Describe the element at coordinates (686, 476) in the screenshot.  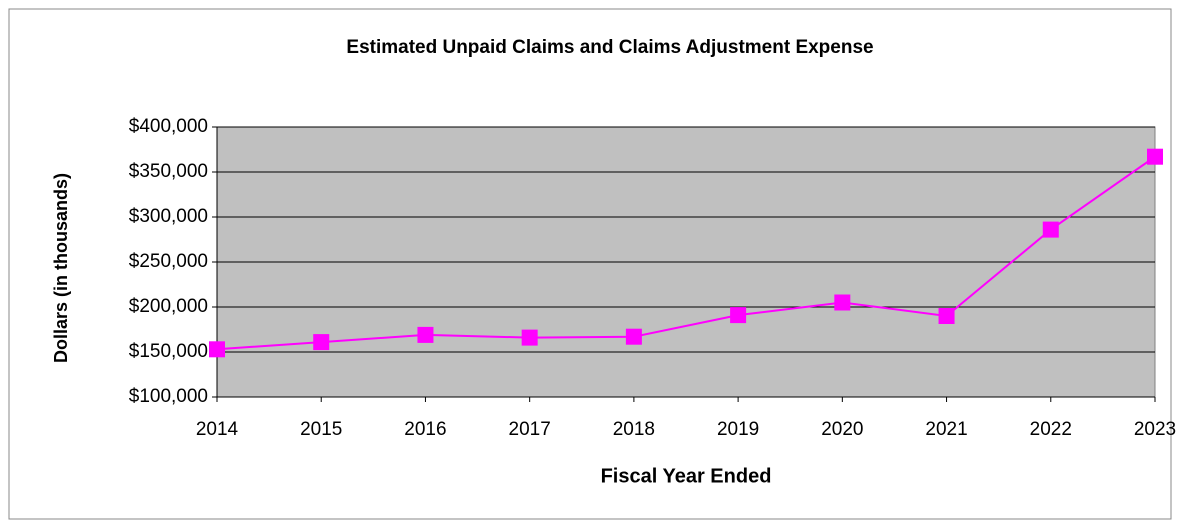
I see `x-axis-label: Fiscal Year Ended` at that location.